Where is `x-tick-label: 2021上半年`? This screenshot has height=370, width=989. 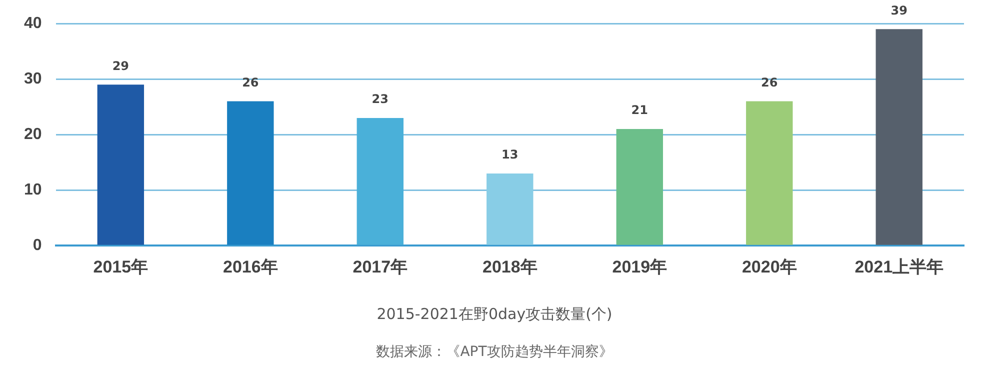
x-tick-label: 2021上半年 is located at coordinates (899, 266).